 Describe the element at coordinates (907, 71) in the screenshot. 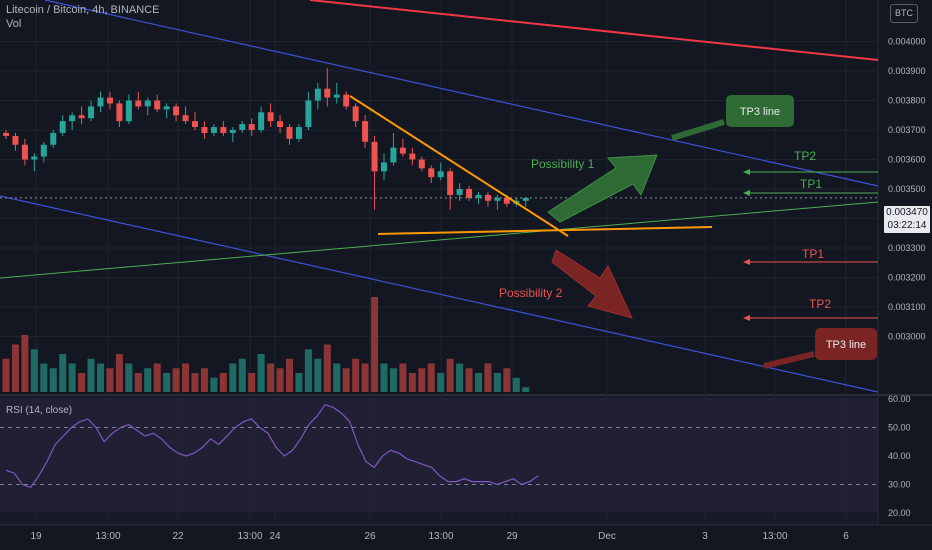

I see `price-tick-label: 0.003900` at that location.